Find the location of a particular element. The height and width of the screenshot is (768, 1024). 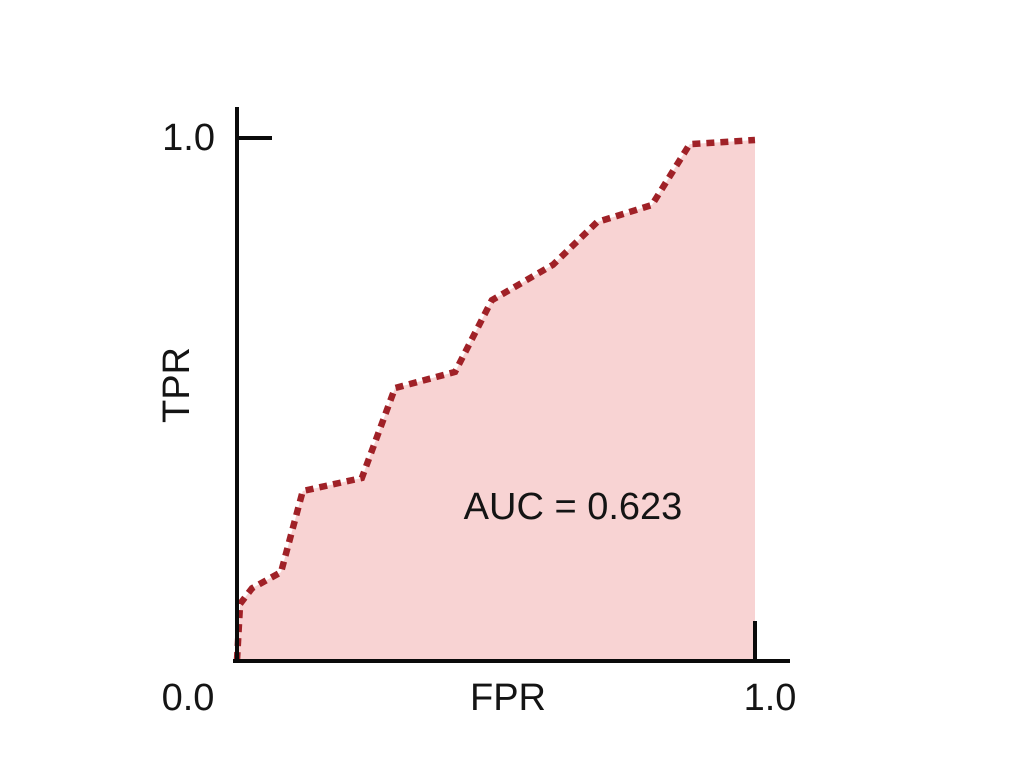

y-axis-tick-1.0 is located at coordinates (255, 138).